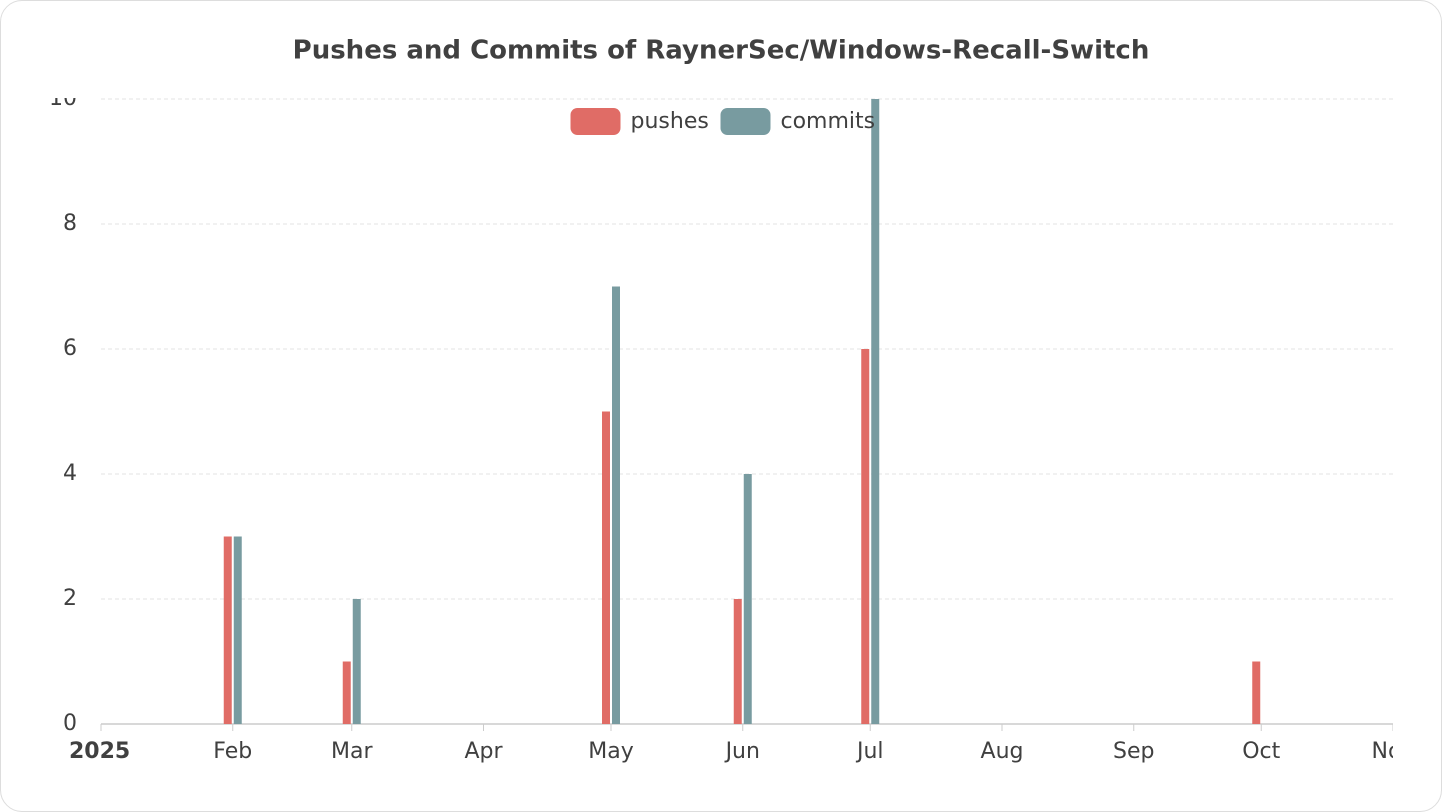  Describe the element at coordinates (70, 223) in the screenshot. I see `y-tick-label: 8` at that location.